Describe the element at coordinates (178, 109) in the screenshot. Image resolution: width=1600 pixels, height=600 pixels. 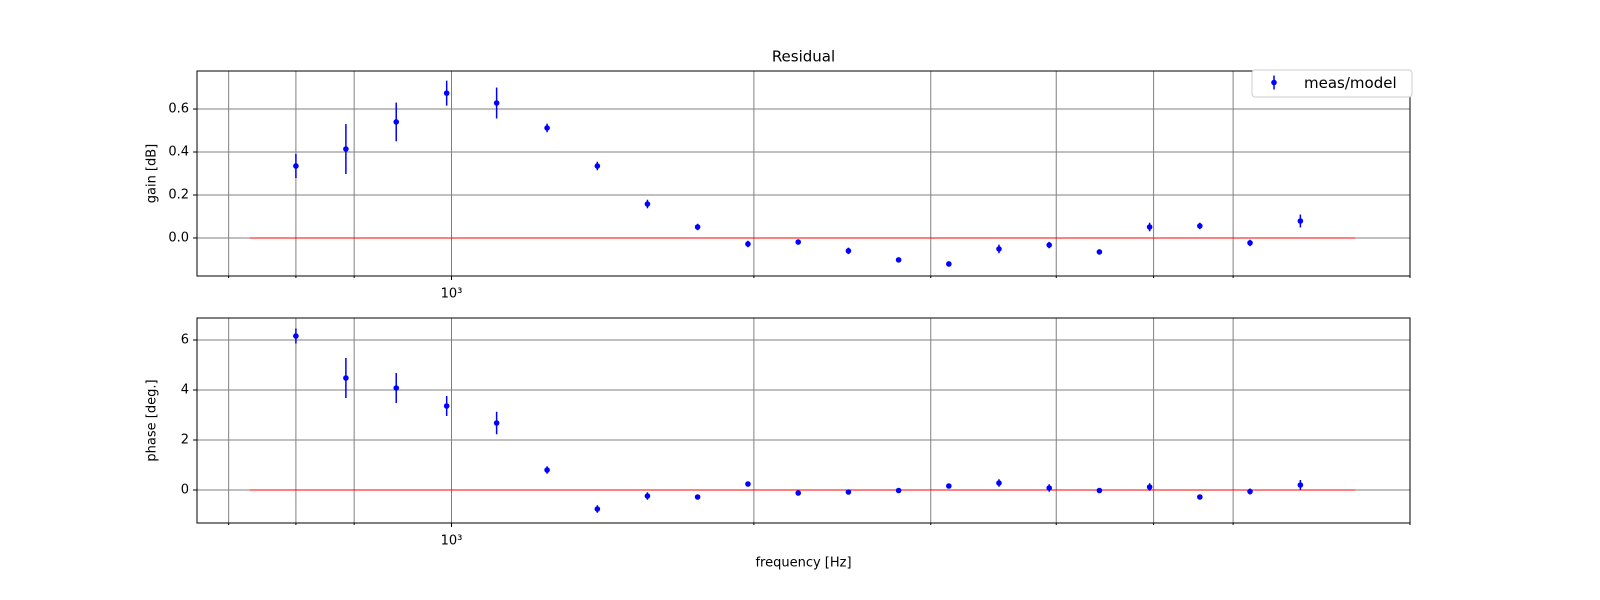
I see `y-tick-label: 0.6` at that location.